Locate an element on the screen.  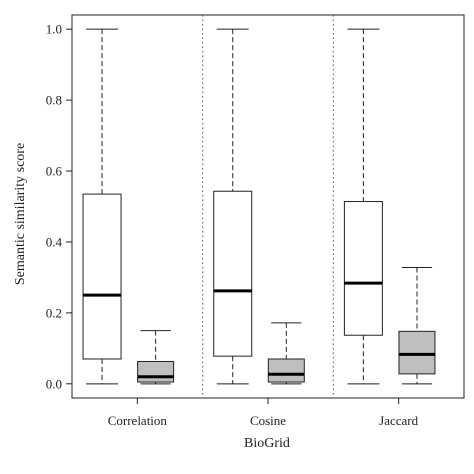
y-axis-title: Semantic similarity score is located at coordinates (20, 214).